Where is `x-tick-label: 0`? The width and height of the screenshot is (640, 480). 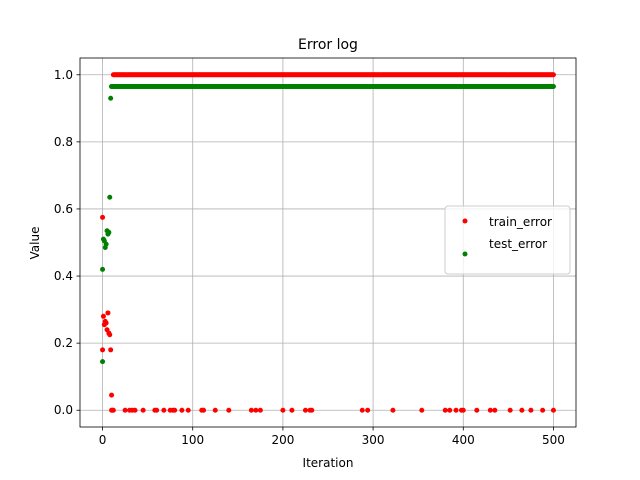
x-tick-label: 0 is located at coordinates (103, 440).